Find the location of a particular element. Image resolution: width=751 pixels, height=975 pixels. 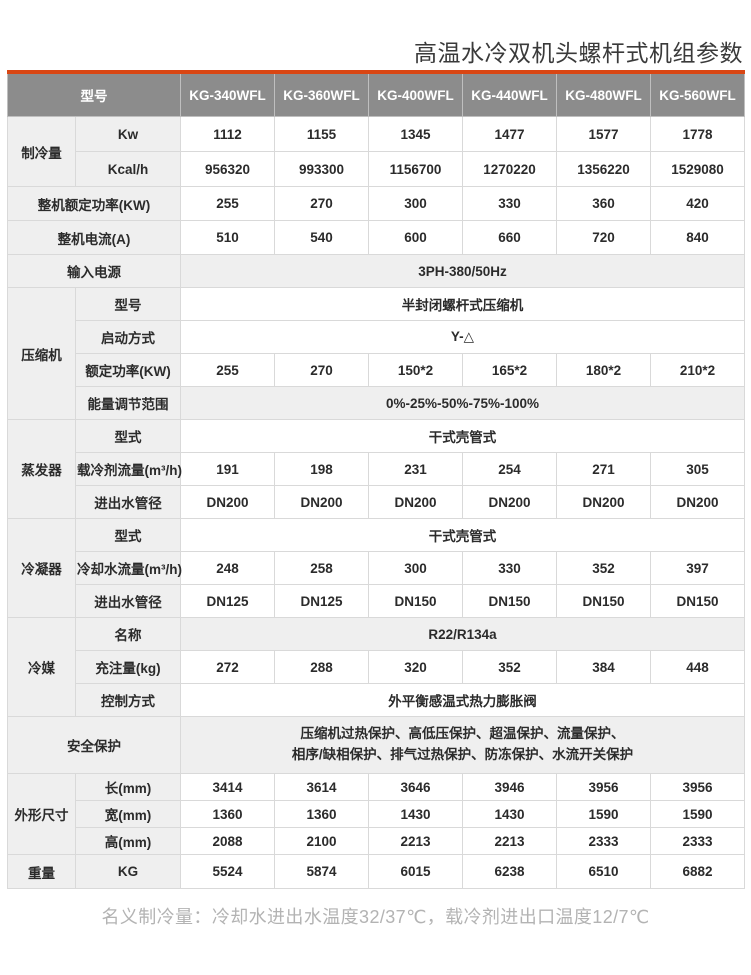

row-value-1: 248 is located at coordinates (227, 568).